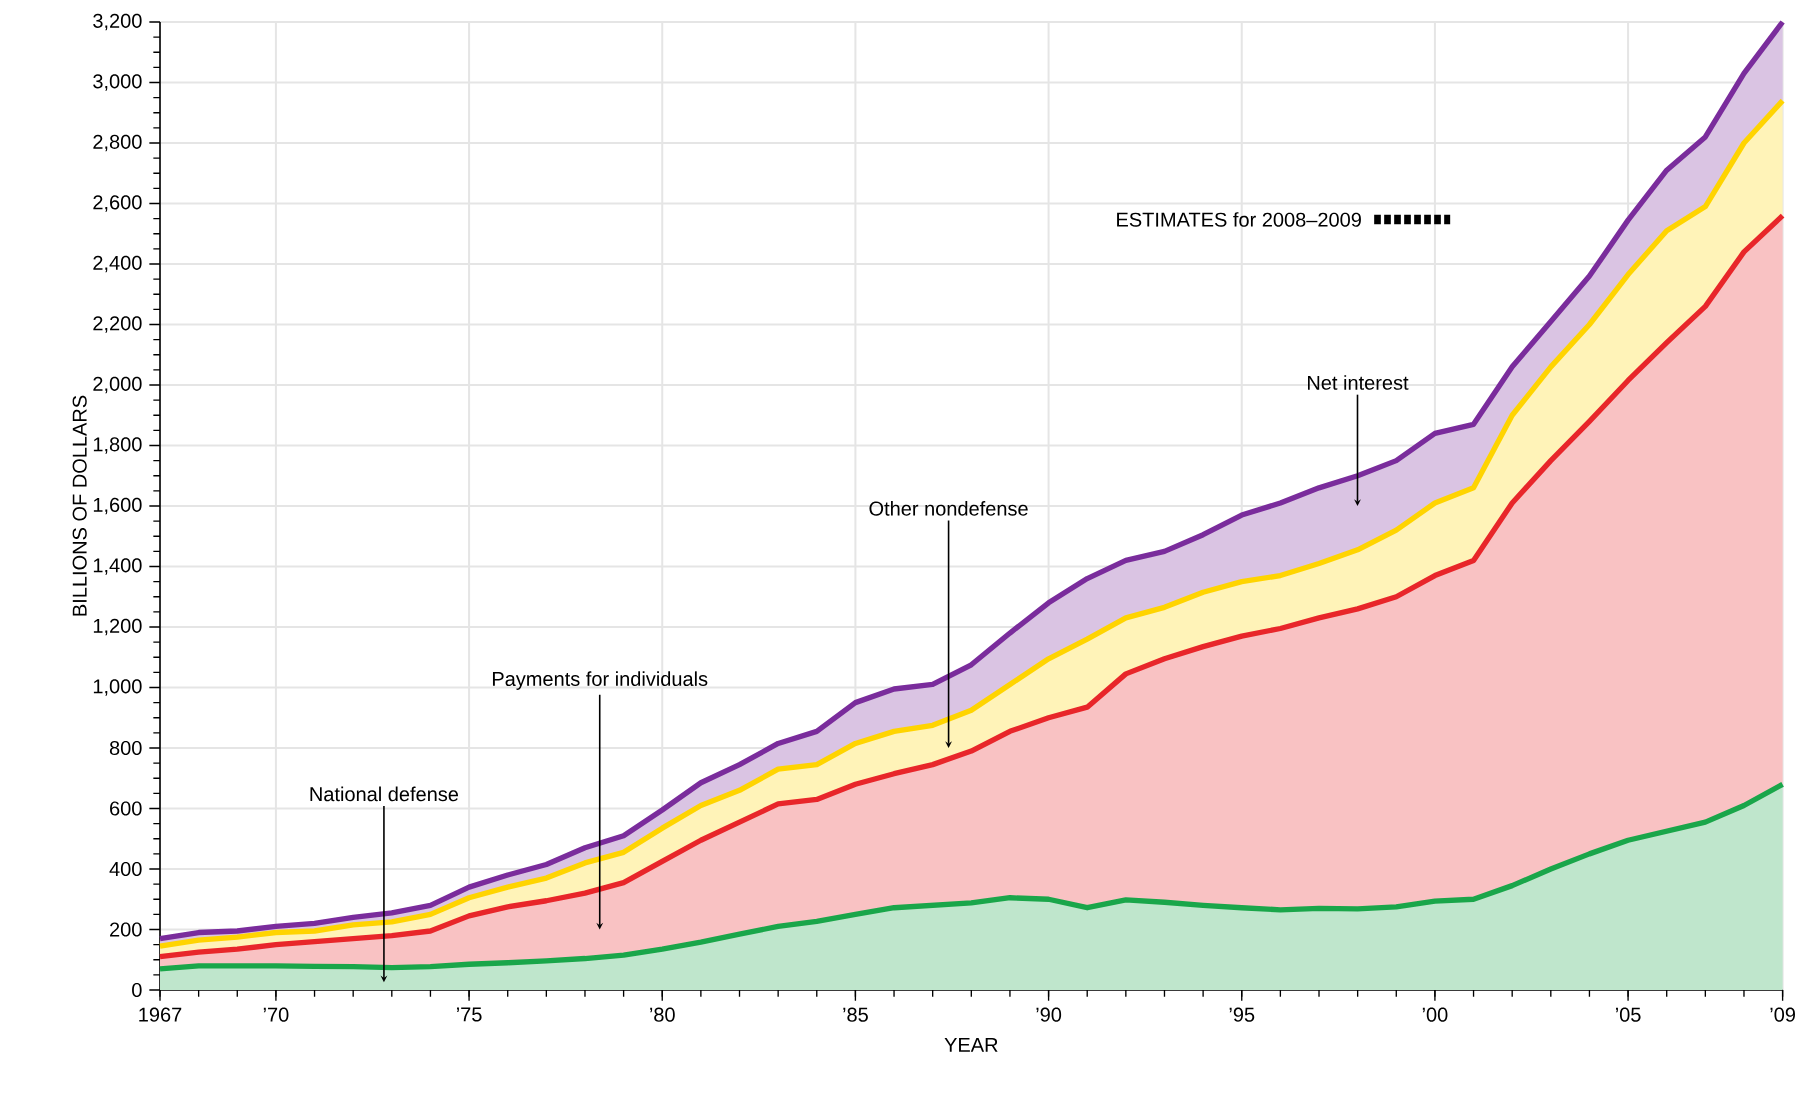  Describe the element at coordinates (117, 22) in the screenshot. I see `y-tick-label: 3,200` at that location.